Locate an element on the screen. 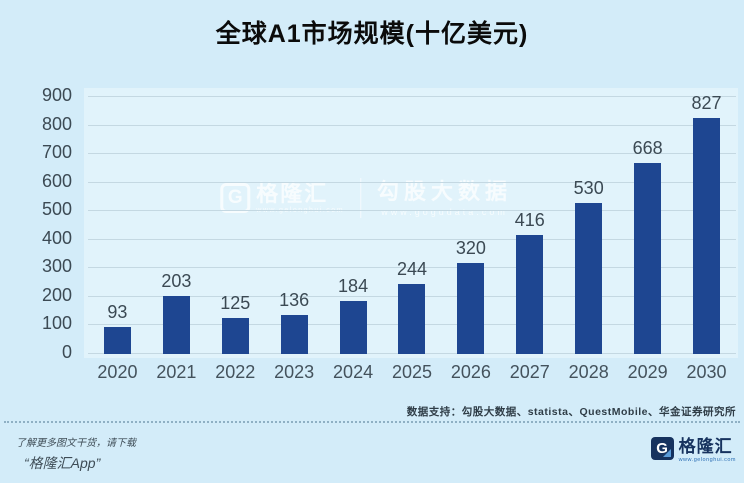 The width and height of the screenshot is (744, 483). bar-value-label: 530 is located at coordinates (588, 187).